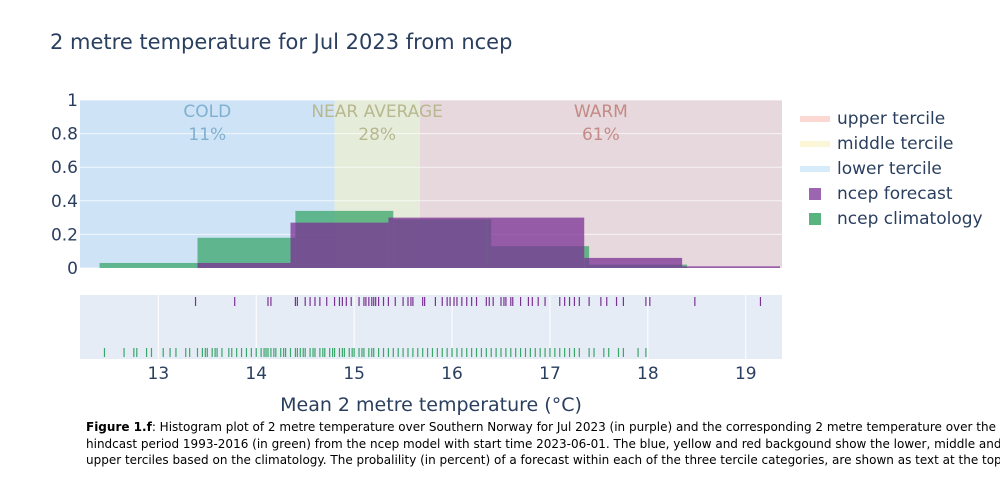  I want to click on tercile-percent: 11%, so click(207, 135).